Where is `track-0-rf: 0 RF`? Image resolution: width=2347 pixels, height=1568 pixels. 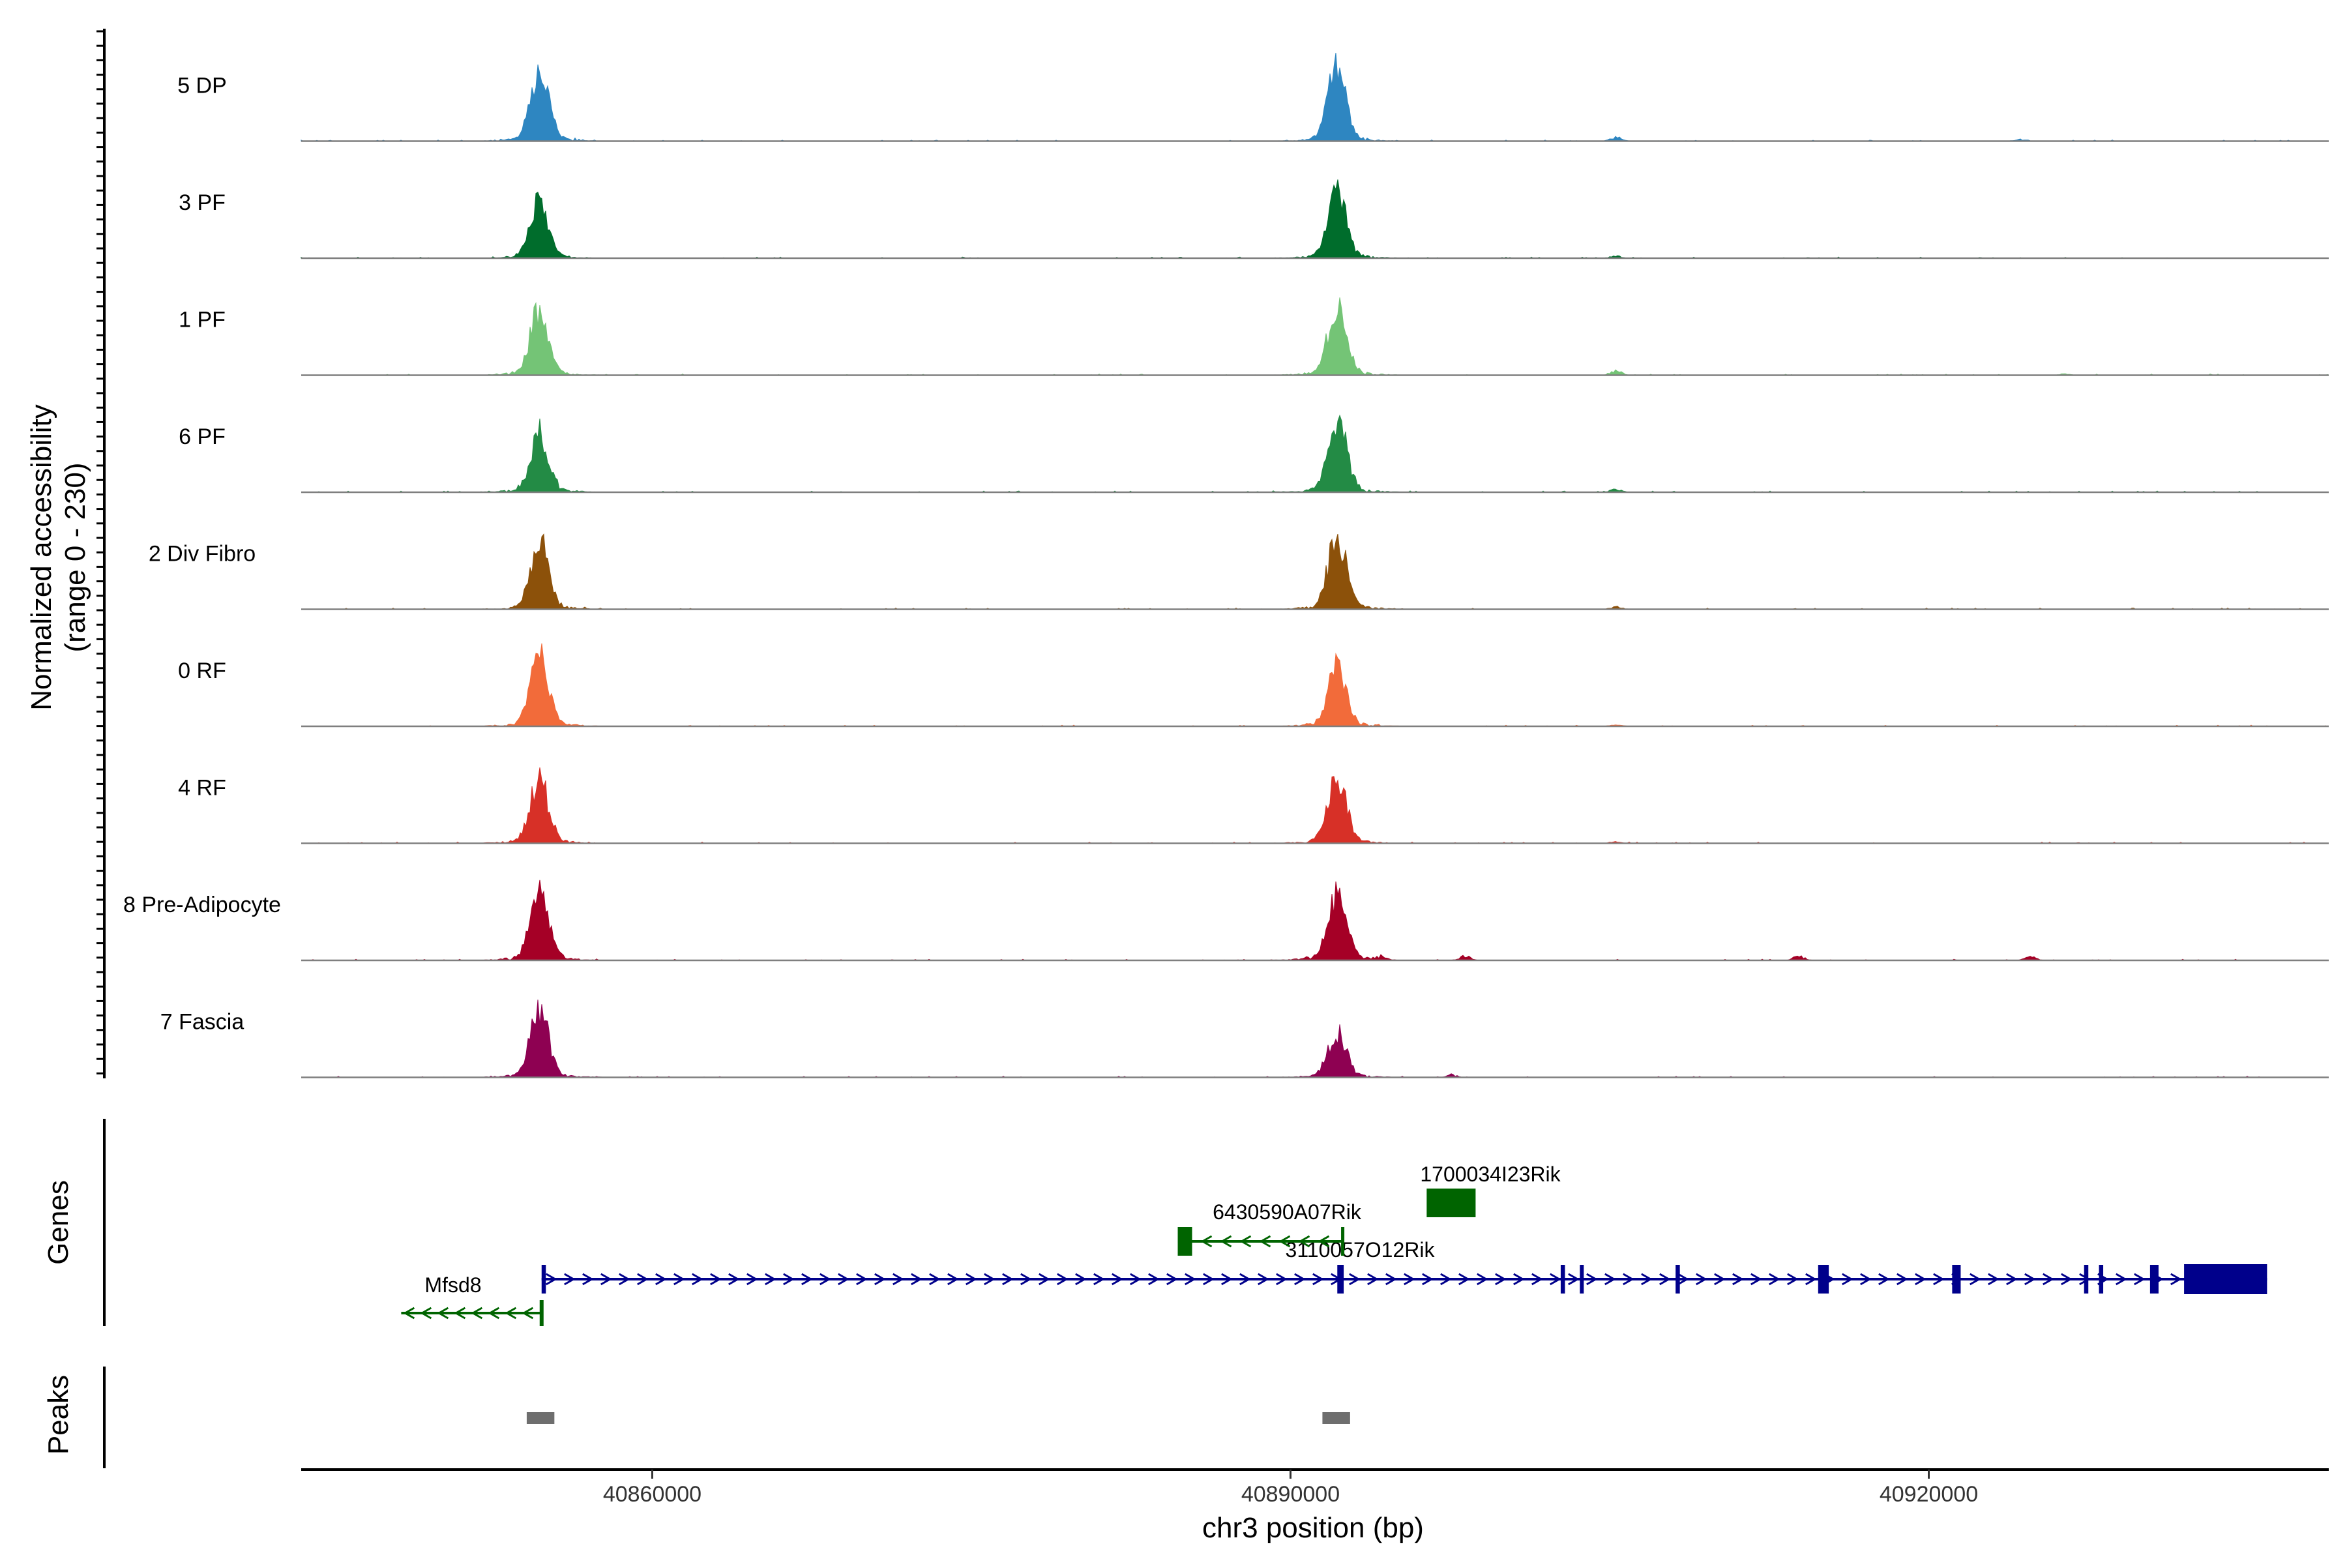
track-0-rf: 0 RF is located at coordinates (1253, 685).